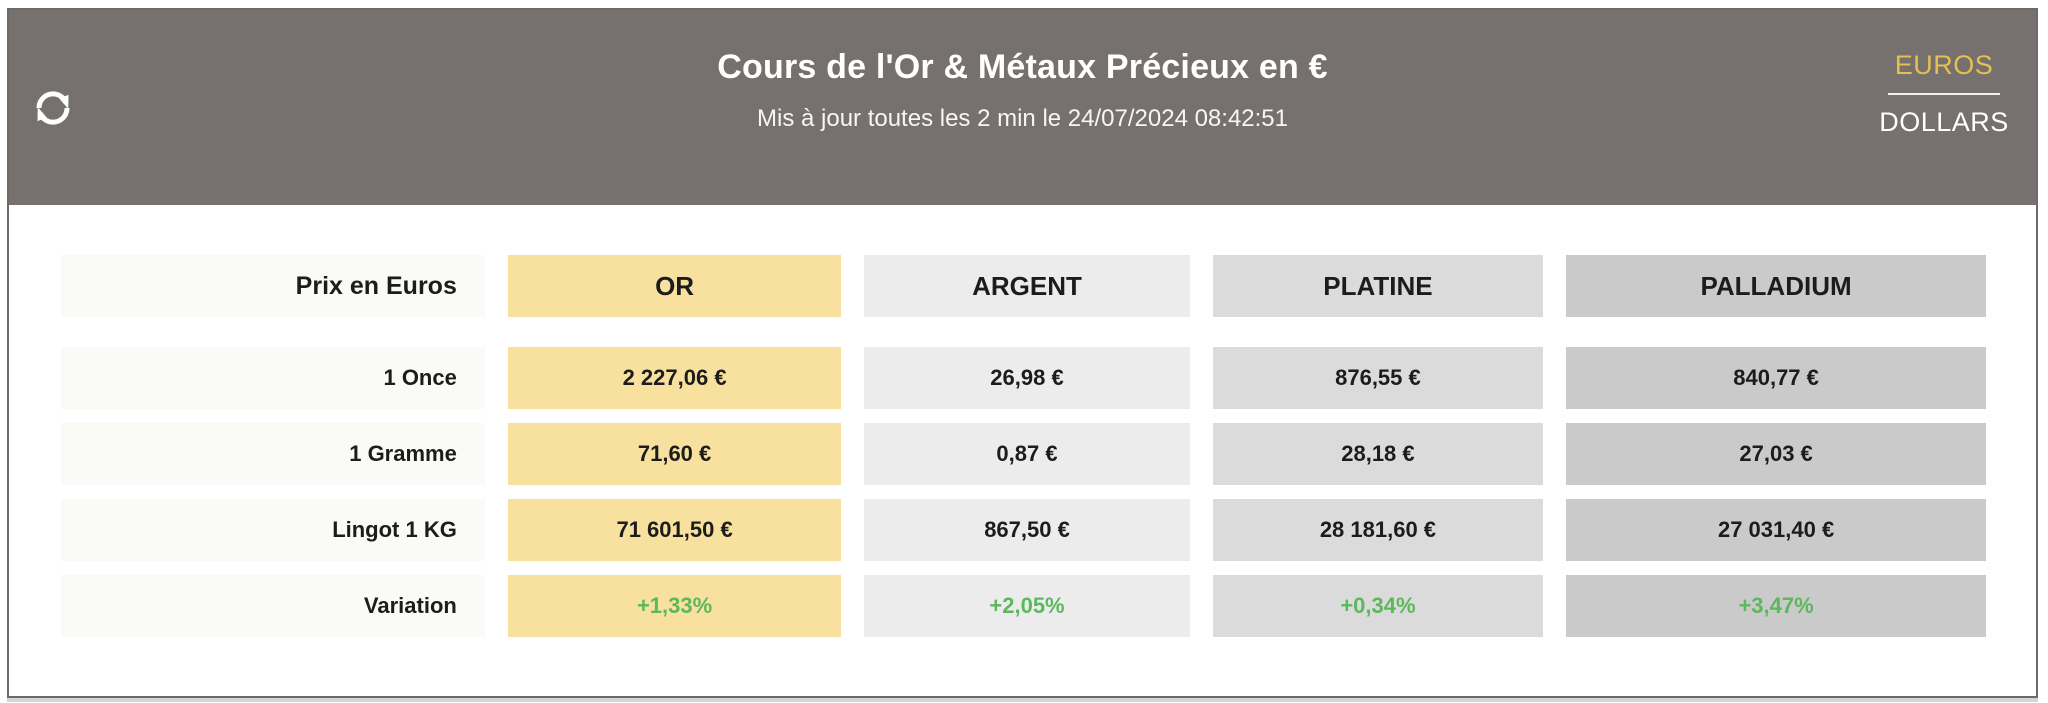  I want to click on cell-platine-variation: +0,34%, so click(1378, 606).